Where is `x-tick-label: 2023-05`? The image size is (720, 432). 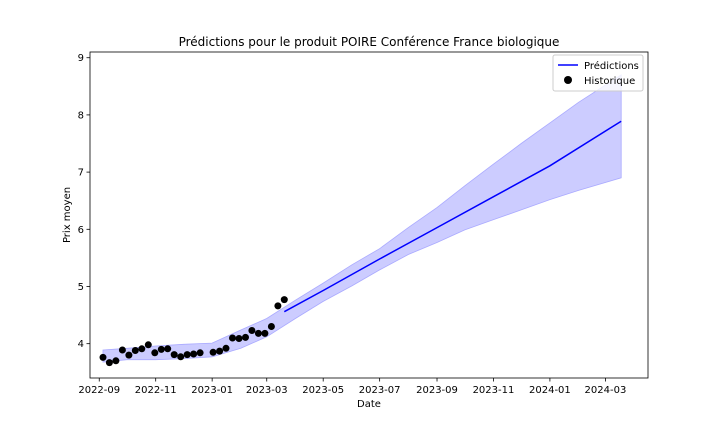
x-tick-label: 2023-05 is located at coordinates (323, 390).